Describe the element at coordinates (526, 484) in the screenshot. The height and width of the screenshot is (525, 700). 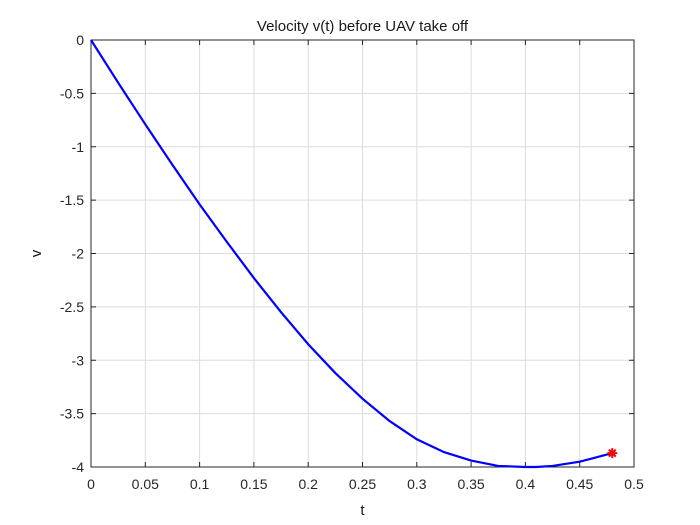
I see `x-tick-label: 0.4` at that location.